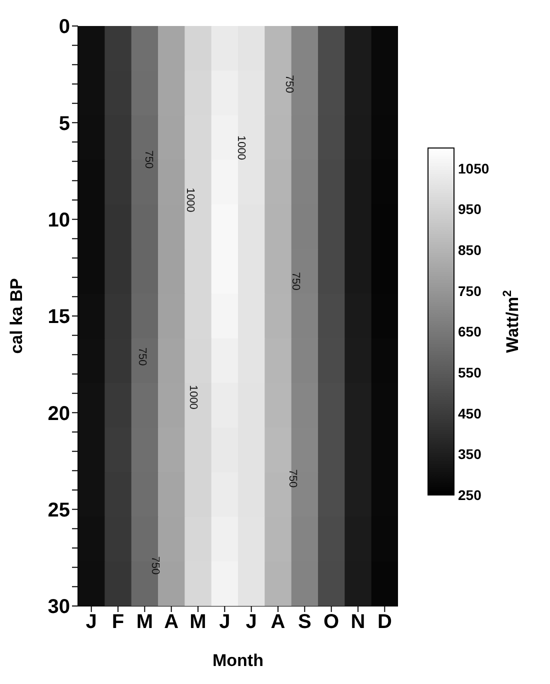  Describe the element at coordinates (59, 220) in the screenshot. I see `y-tick-label: 10` at that location.